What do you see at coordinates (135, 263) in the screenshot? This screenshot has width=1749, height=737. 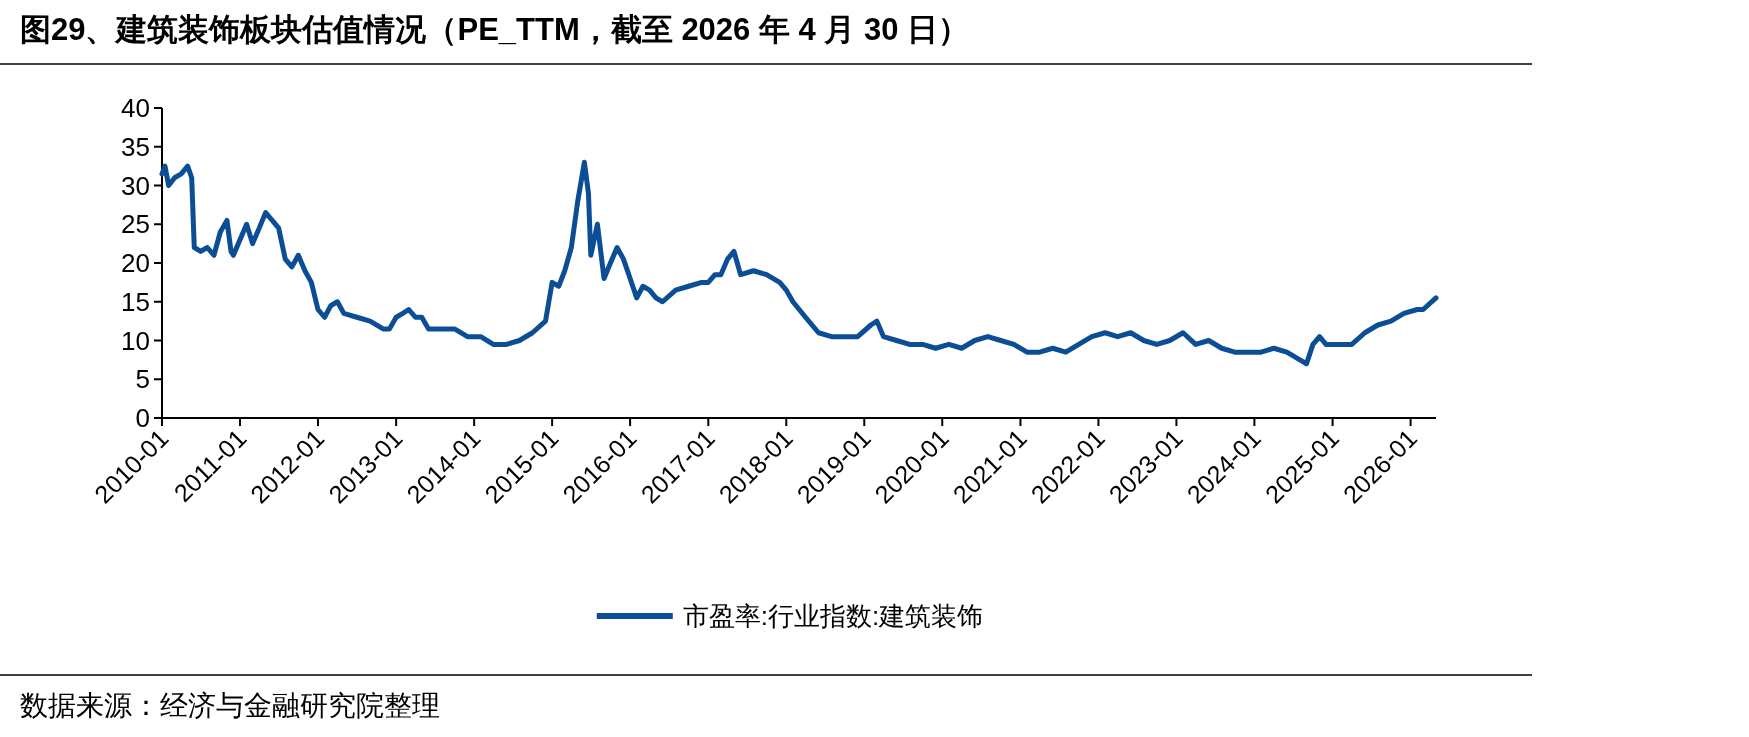 I see `y-tick-label: 20` at bounding box center [135, 263].